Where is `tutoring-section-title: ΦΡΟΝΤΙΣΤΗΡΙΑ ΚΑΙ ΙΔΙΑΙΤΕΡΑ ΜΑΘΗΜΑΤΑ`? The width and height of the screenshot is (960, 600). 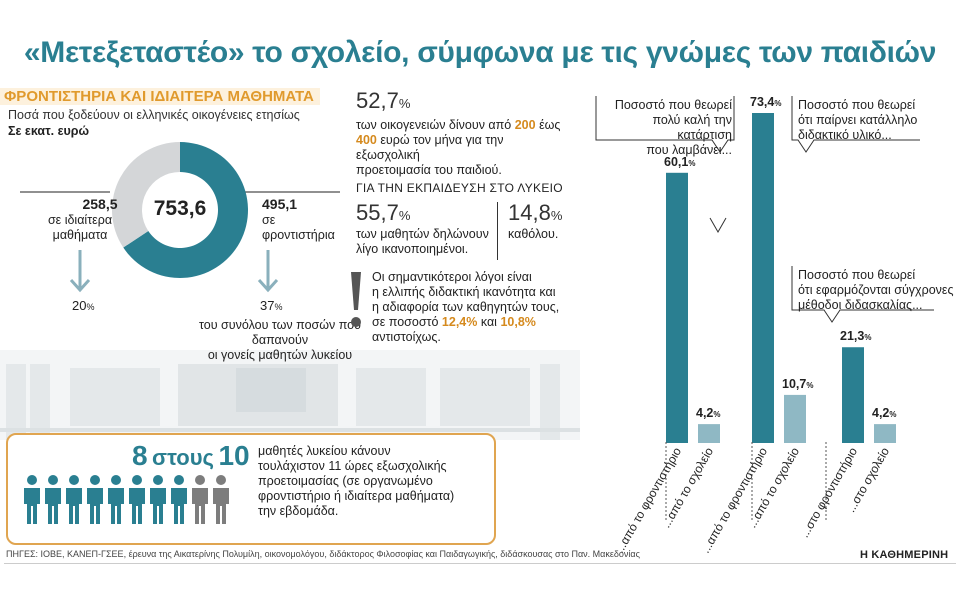 tutoring-section-title: ΦΡΟΝΤΙΣΤΗΡΙΑ ΚΑΙ ΙΔΙΑΙΤΕΡΑ ΜΑΘΗΜΑΤΑ is located at coordinates (160, 96).